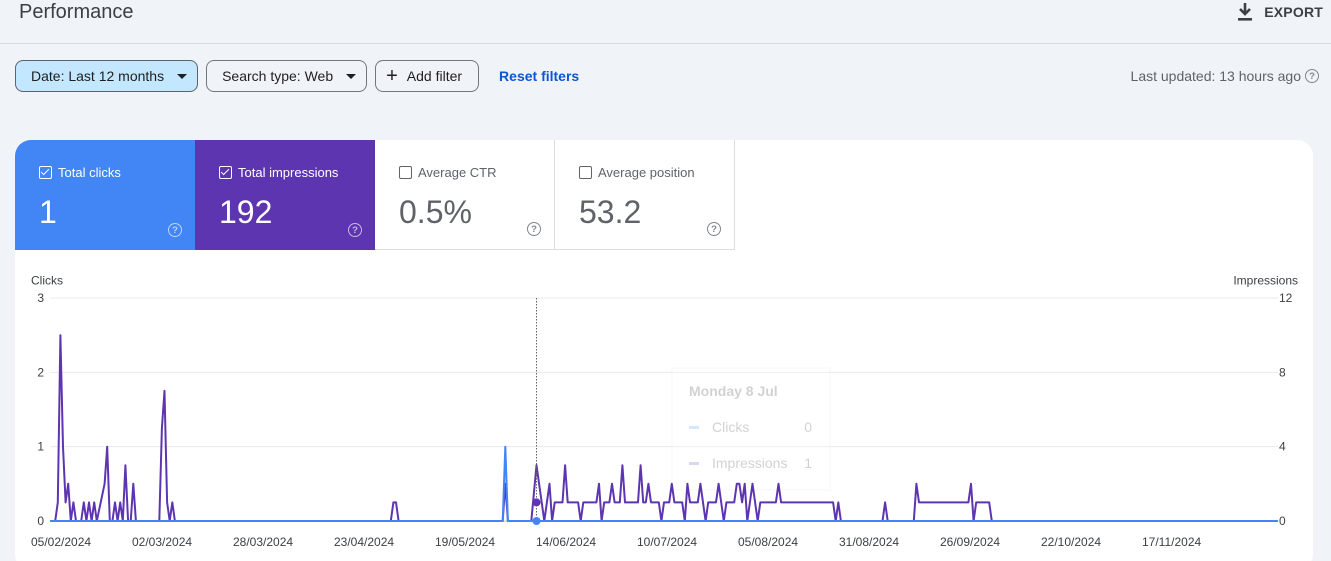  I want to click on x-tick-label: 02/03/2024, so click(162, 542).